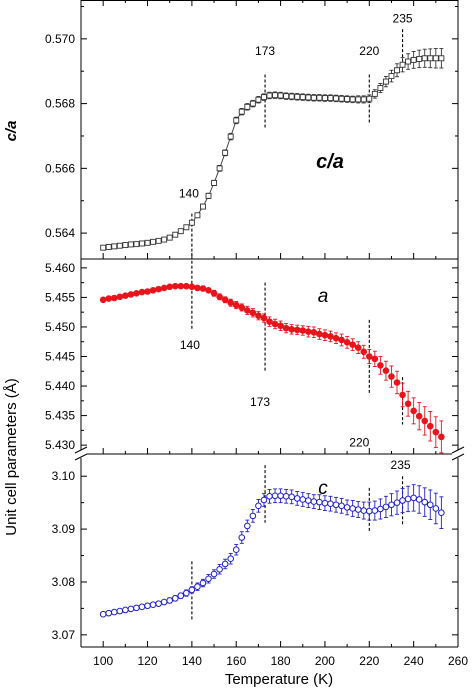 Image resolution: width=474 pixels, height=690 pixels. What do you see at coordinates (64, 635) in the screenshot?
I see `y-tick-label: 3.07` at bounding box center [64, 635].